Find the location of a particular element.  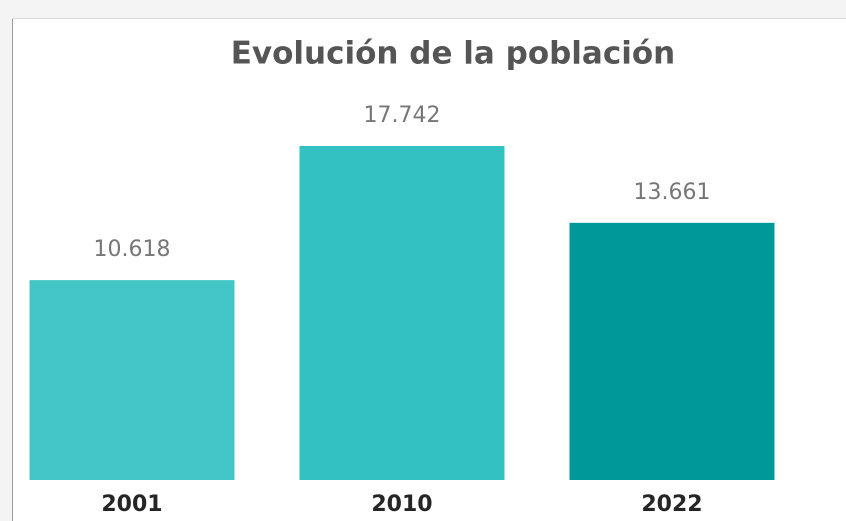

x-tick-label: 2001 is located at coordinates (131, 504).